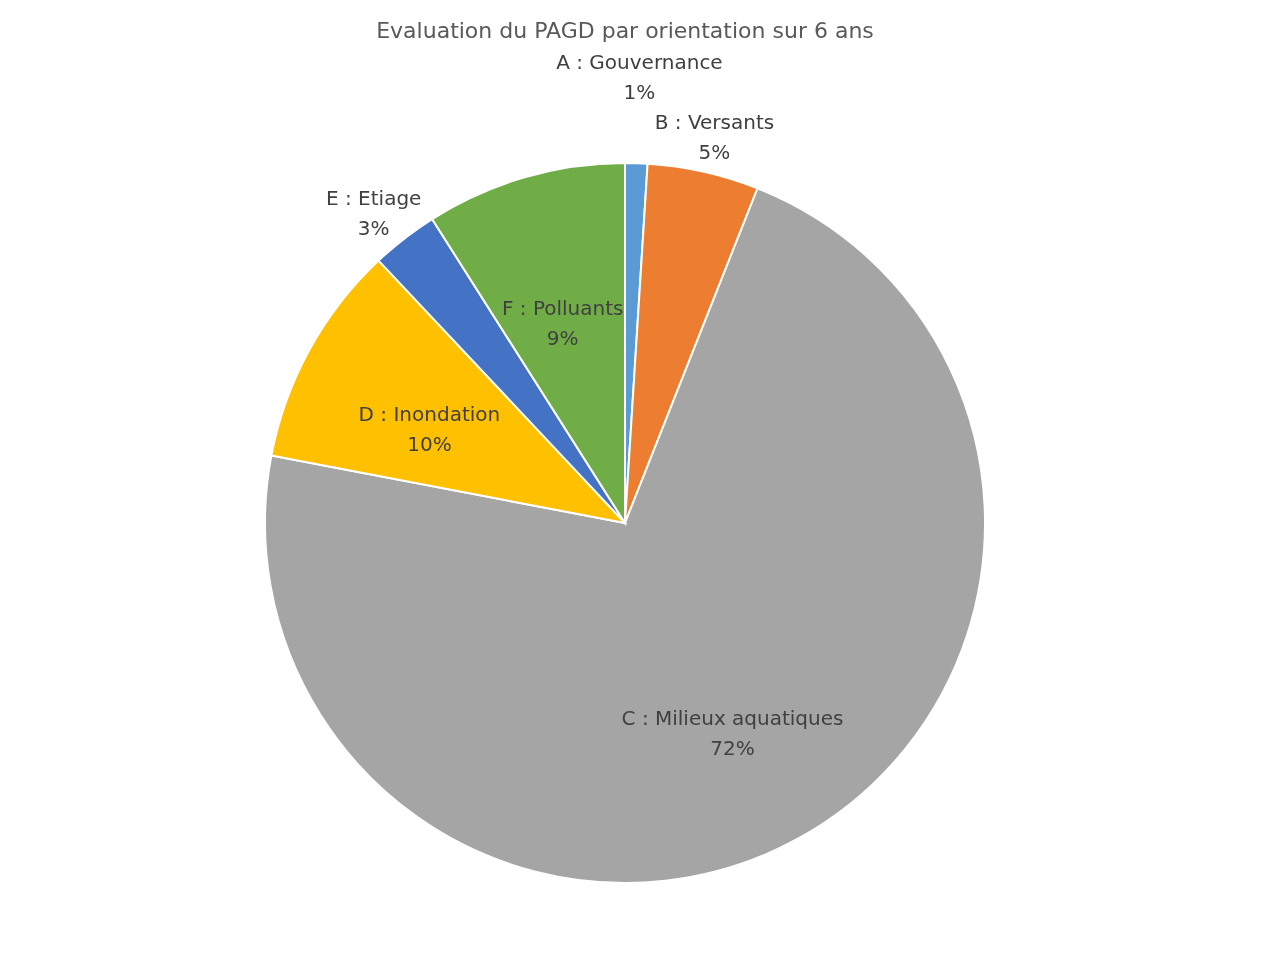 Image resolution: width=1272 pixels, height=953 pixels. Describe the element at coordinates (732, 747) in the screenshot. I see `data-label: 72%` at that location.